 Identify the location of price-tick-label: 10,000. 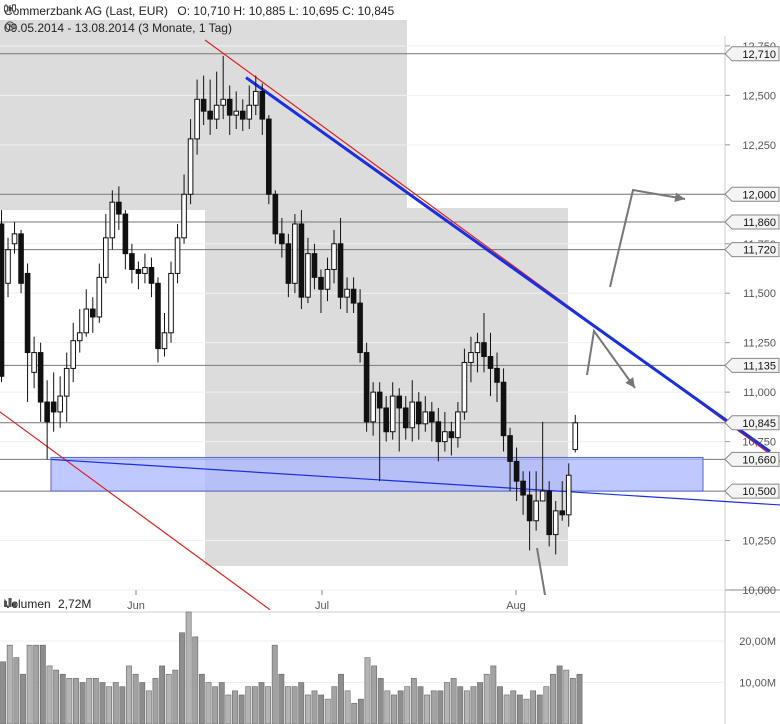
(759, 591).